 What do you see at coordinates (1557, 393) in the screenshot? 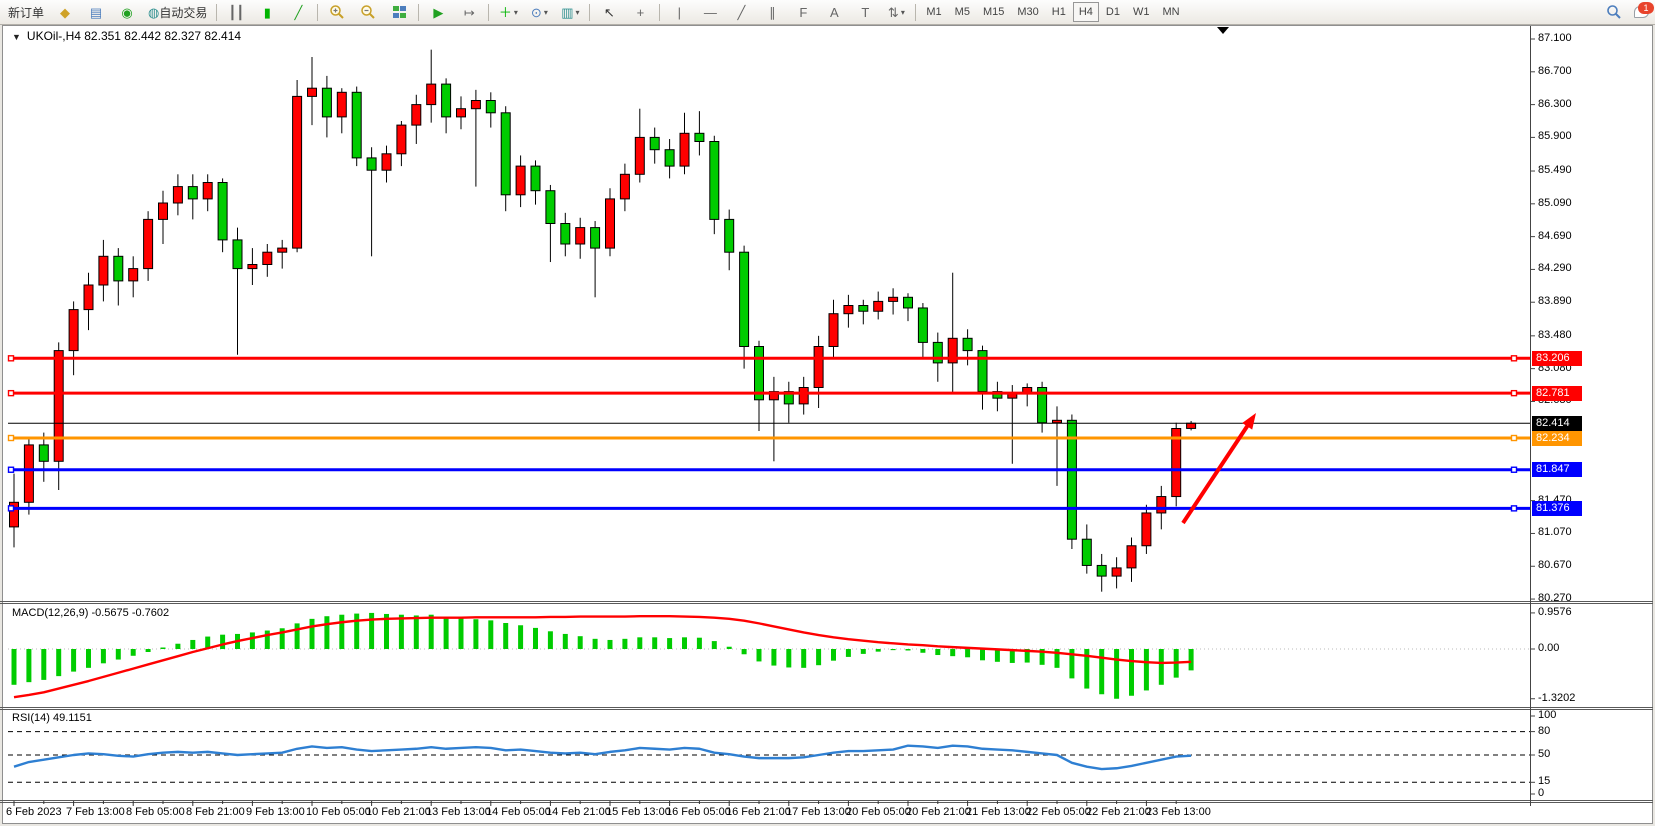
I see `price-level-badge: 82.781` at bounding box center [1557, 393].